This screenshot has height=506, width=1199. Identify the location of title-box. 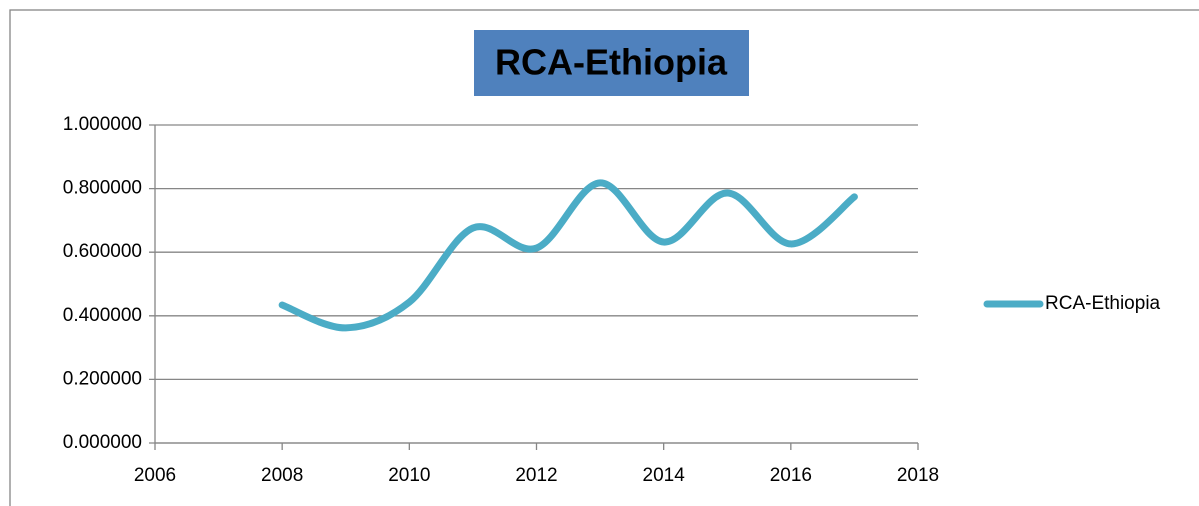
(611, 63).